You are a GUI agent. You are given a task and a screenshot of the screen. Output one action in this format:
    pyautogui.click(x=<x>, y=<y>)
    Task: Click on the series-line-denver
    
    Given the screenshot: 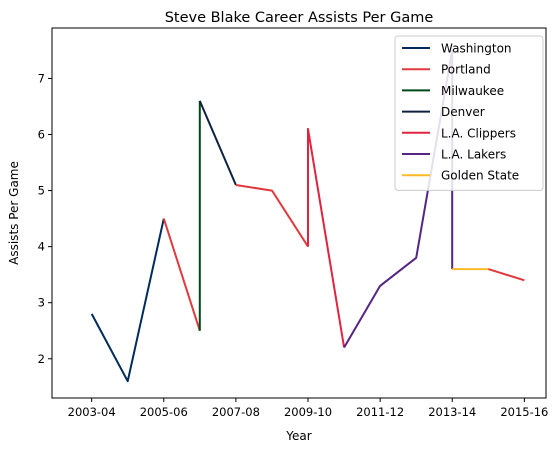 What is the action you would take?
    pyautogui.click(x=217, y=143)
    